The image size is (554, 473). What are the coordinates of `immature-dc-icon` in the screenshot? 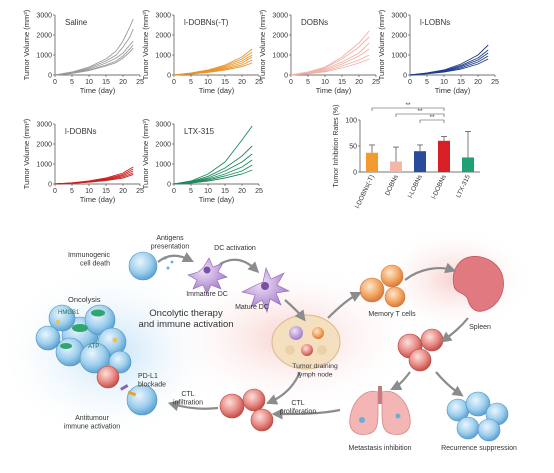 It's located at (207, 276).